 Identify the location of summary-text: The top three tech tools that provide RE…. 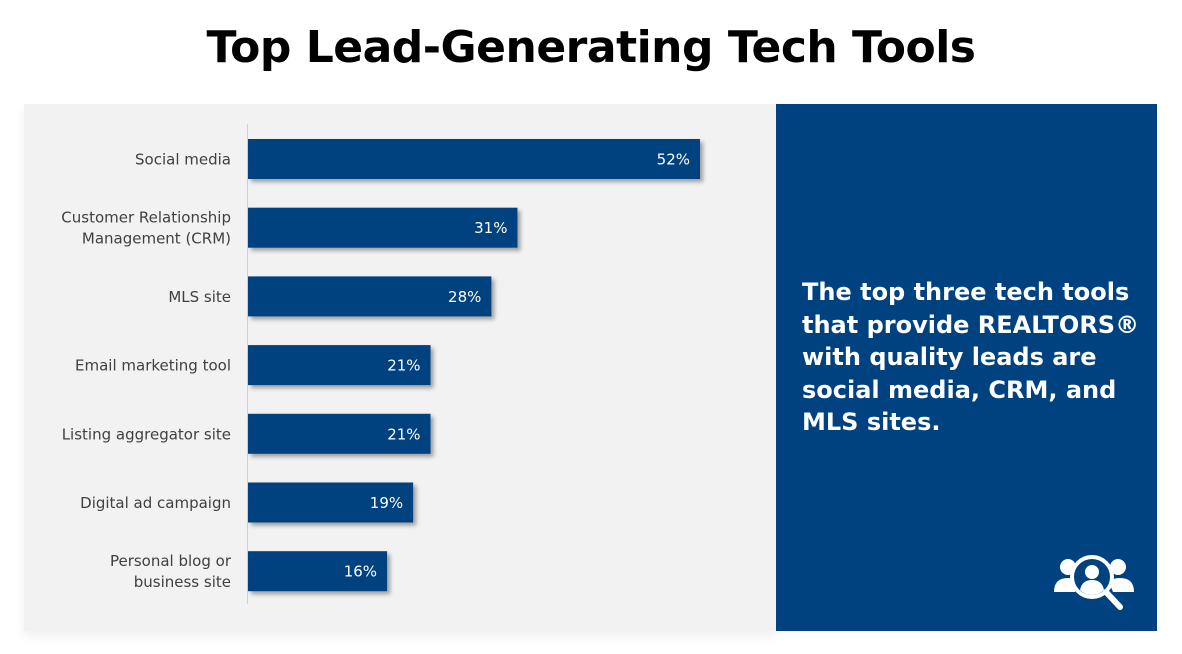
(971, 357).